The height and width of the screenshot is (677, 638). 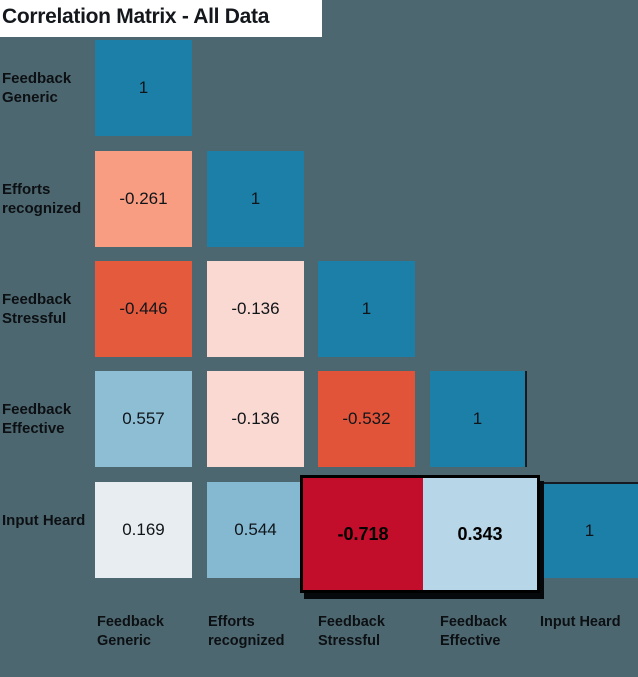 What do you see at coordinates (143, 530) in the screenshot?
I see `matrix-cell-r5c1: 0.169` at bounding box center [143, 530].